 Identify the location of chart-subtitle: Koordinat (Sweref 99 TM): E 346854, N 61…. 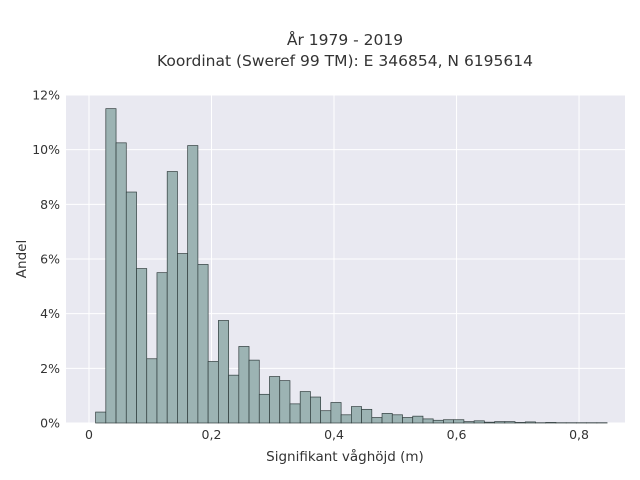
(345, 61).